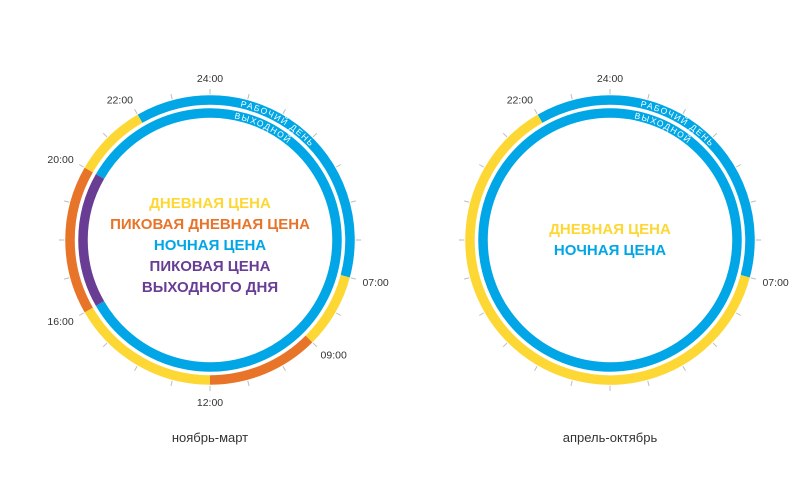 This screenshot has height=500, width=800. What do you see at coordinates (210, 224) in the screenshot?
I see `legend-item-peak_day: ПИКОВАЯ ДНЕВНАЯ ЦЕНА` at bounding box center [210, 224].